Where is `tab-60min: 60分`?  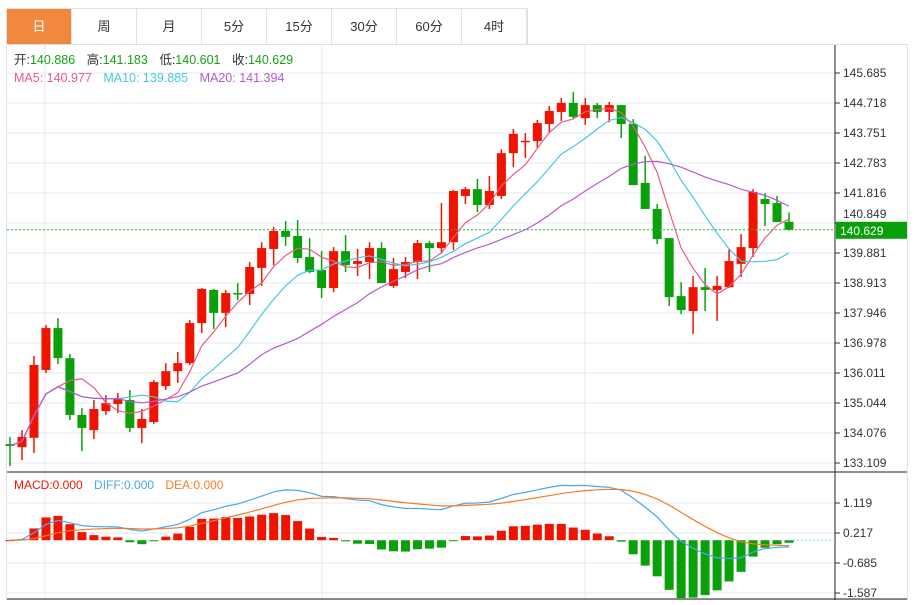
tab-60min: 60分 is located at coordinates (429, 27).